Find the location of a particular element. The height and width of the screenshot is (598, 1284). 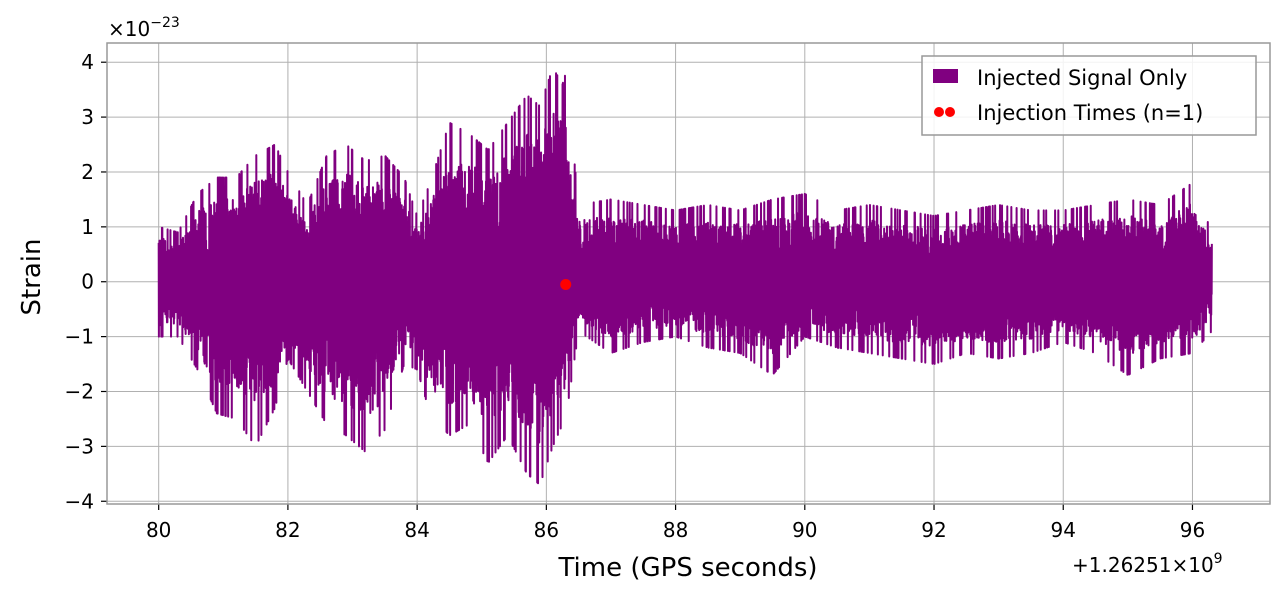

y-tick-label: 3 is located at coordinates (87, 117).